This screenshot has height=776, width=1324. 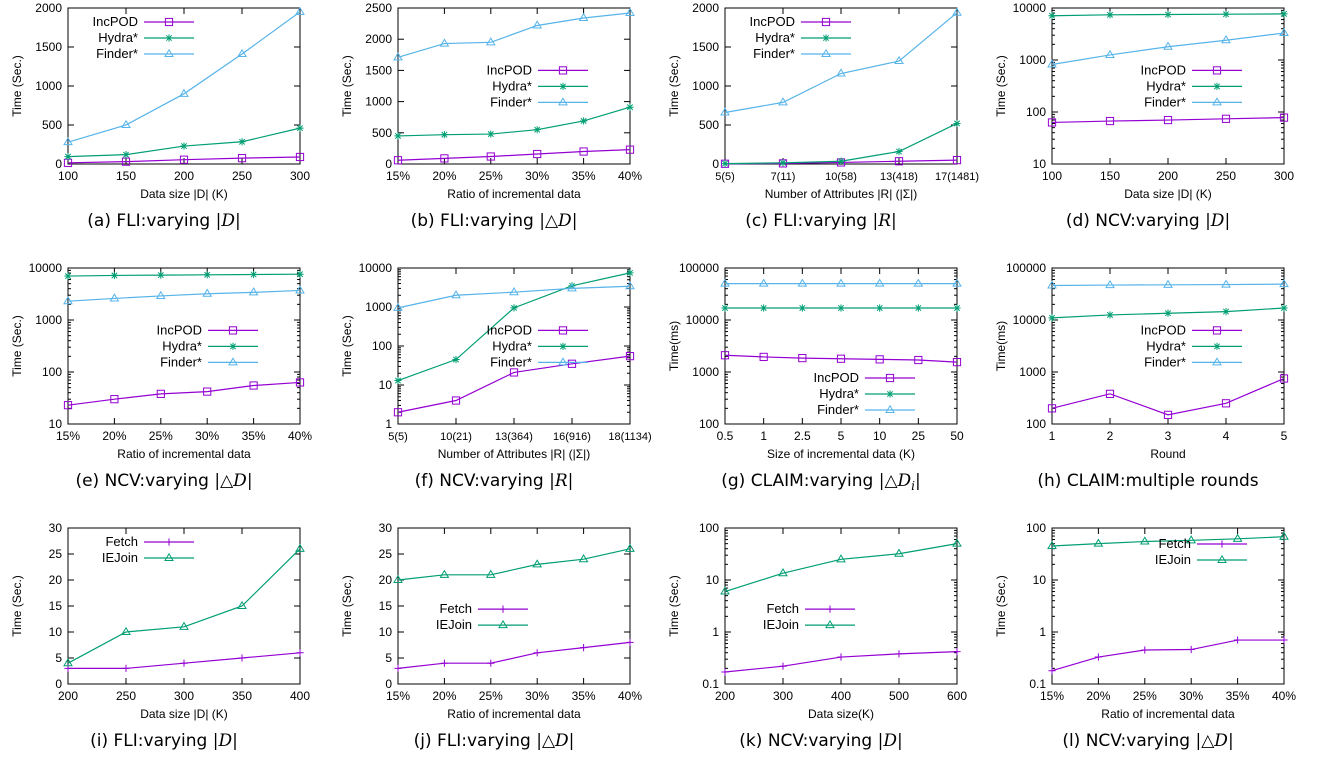 I want to click on x-tick-label: 10(58), so click(x=841, y=177).